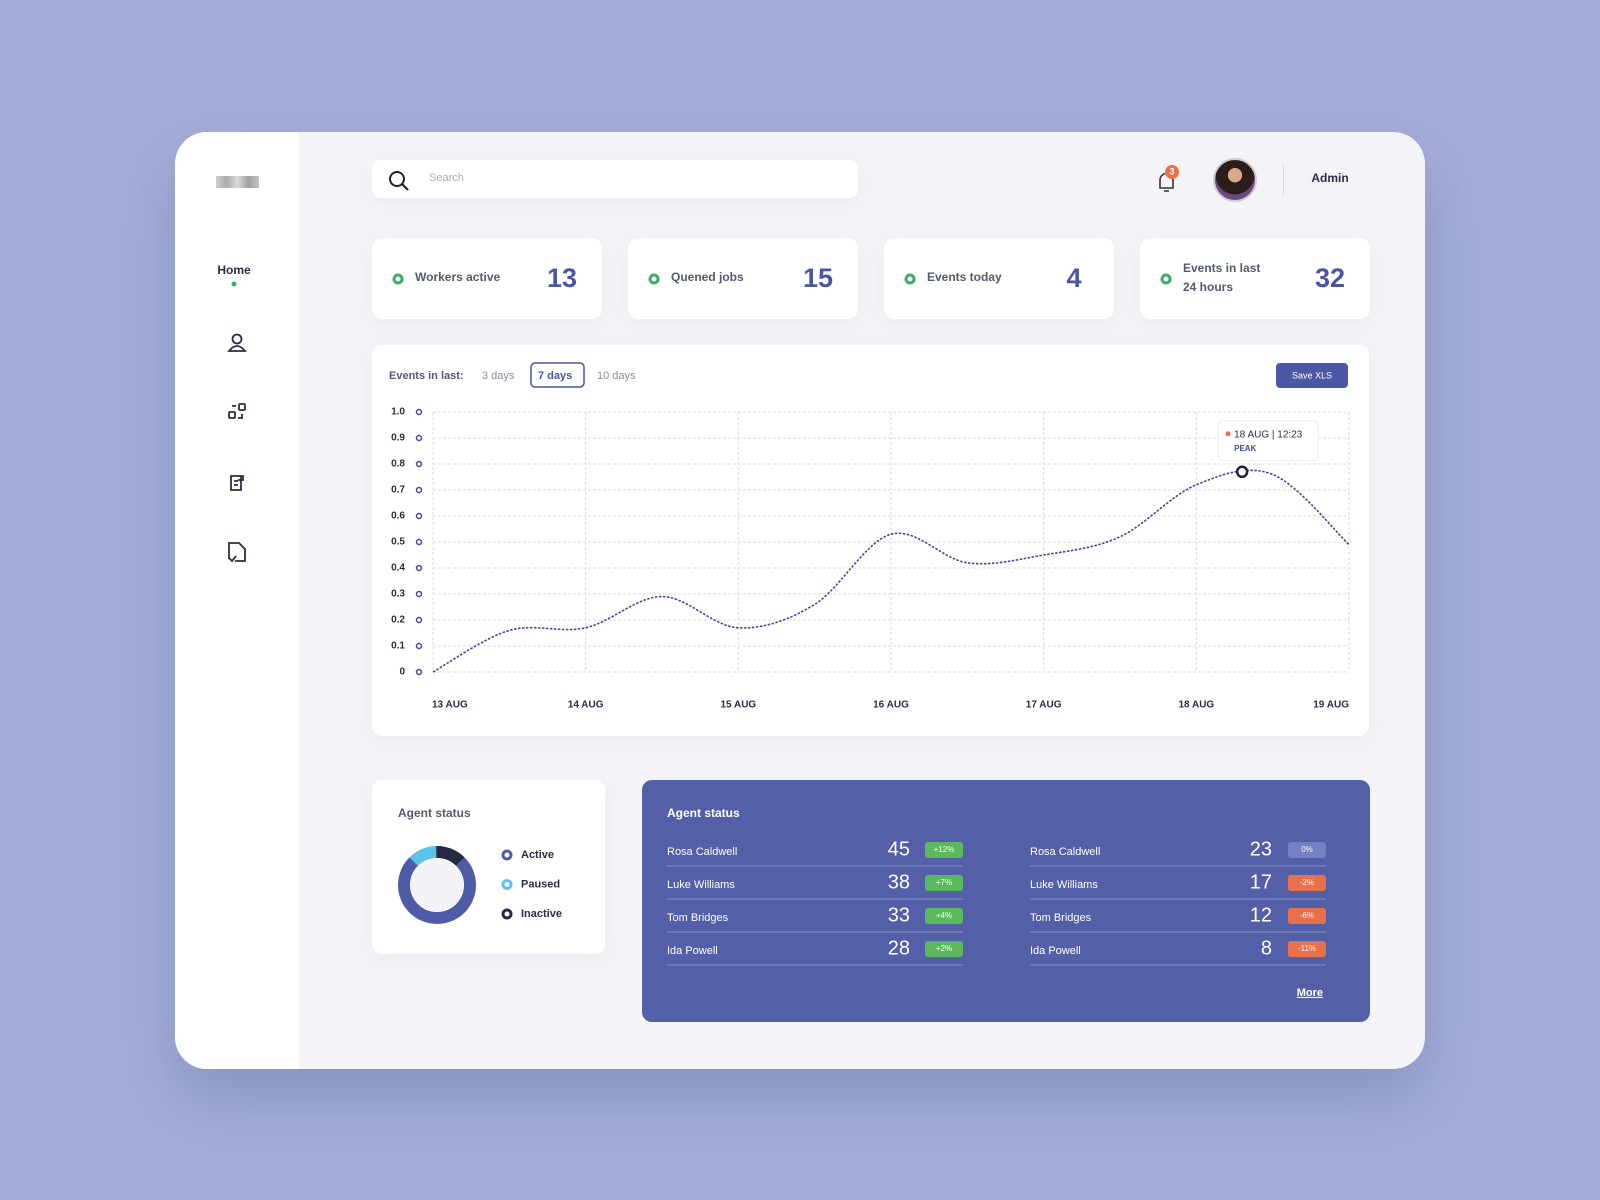  What do you see at coordinates (615, 179) in the screenshot?
I see `search-box` at bounding box center [615, 179].